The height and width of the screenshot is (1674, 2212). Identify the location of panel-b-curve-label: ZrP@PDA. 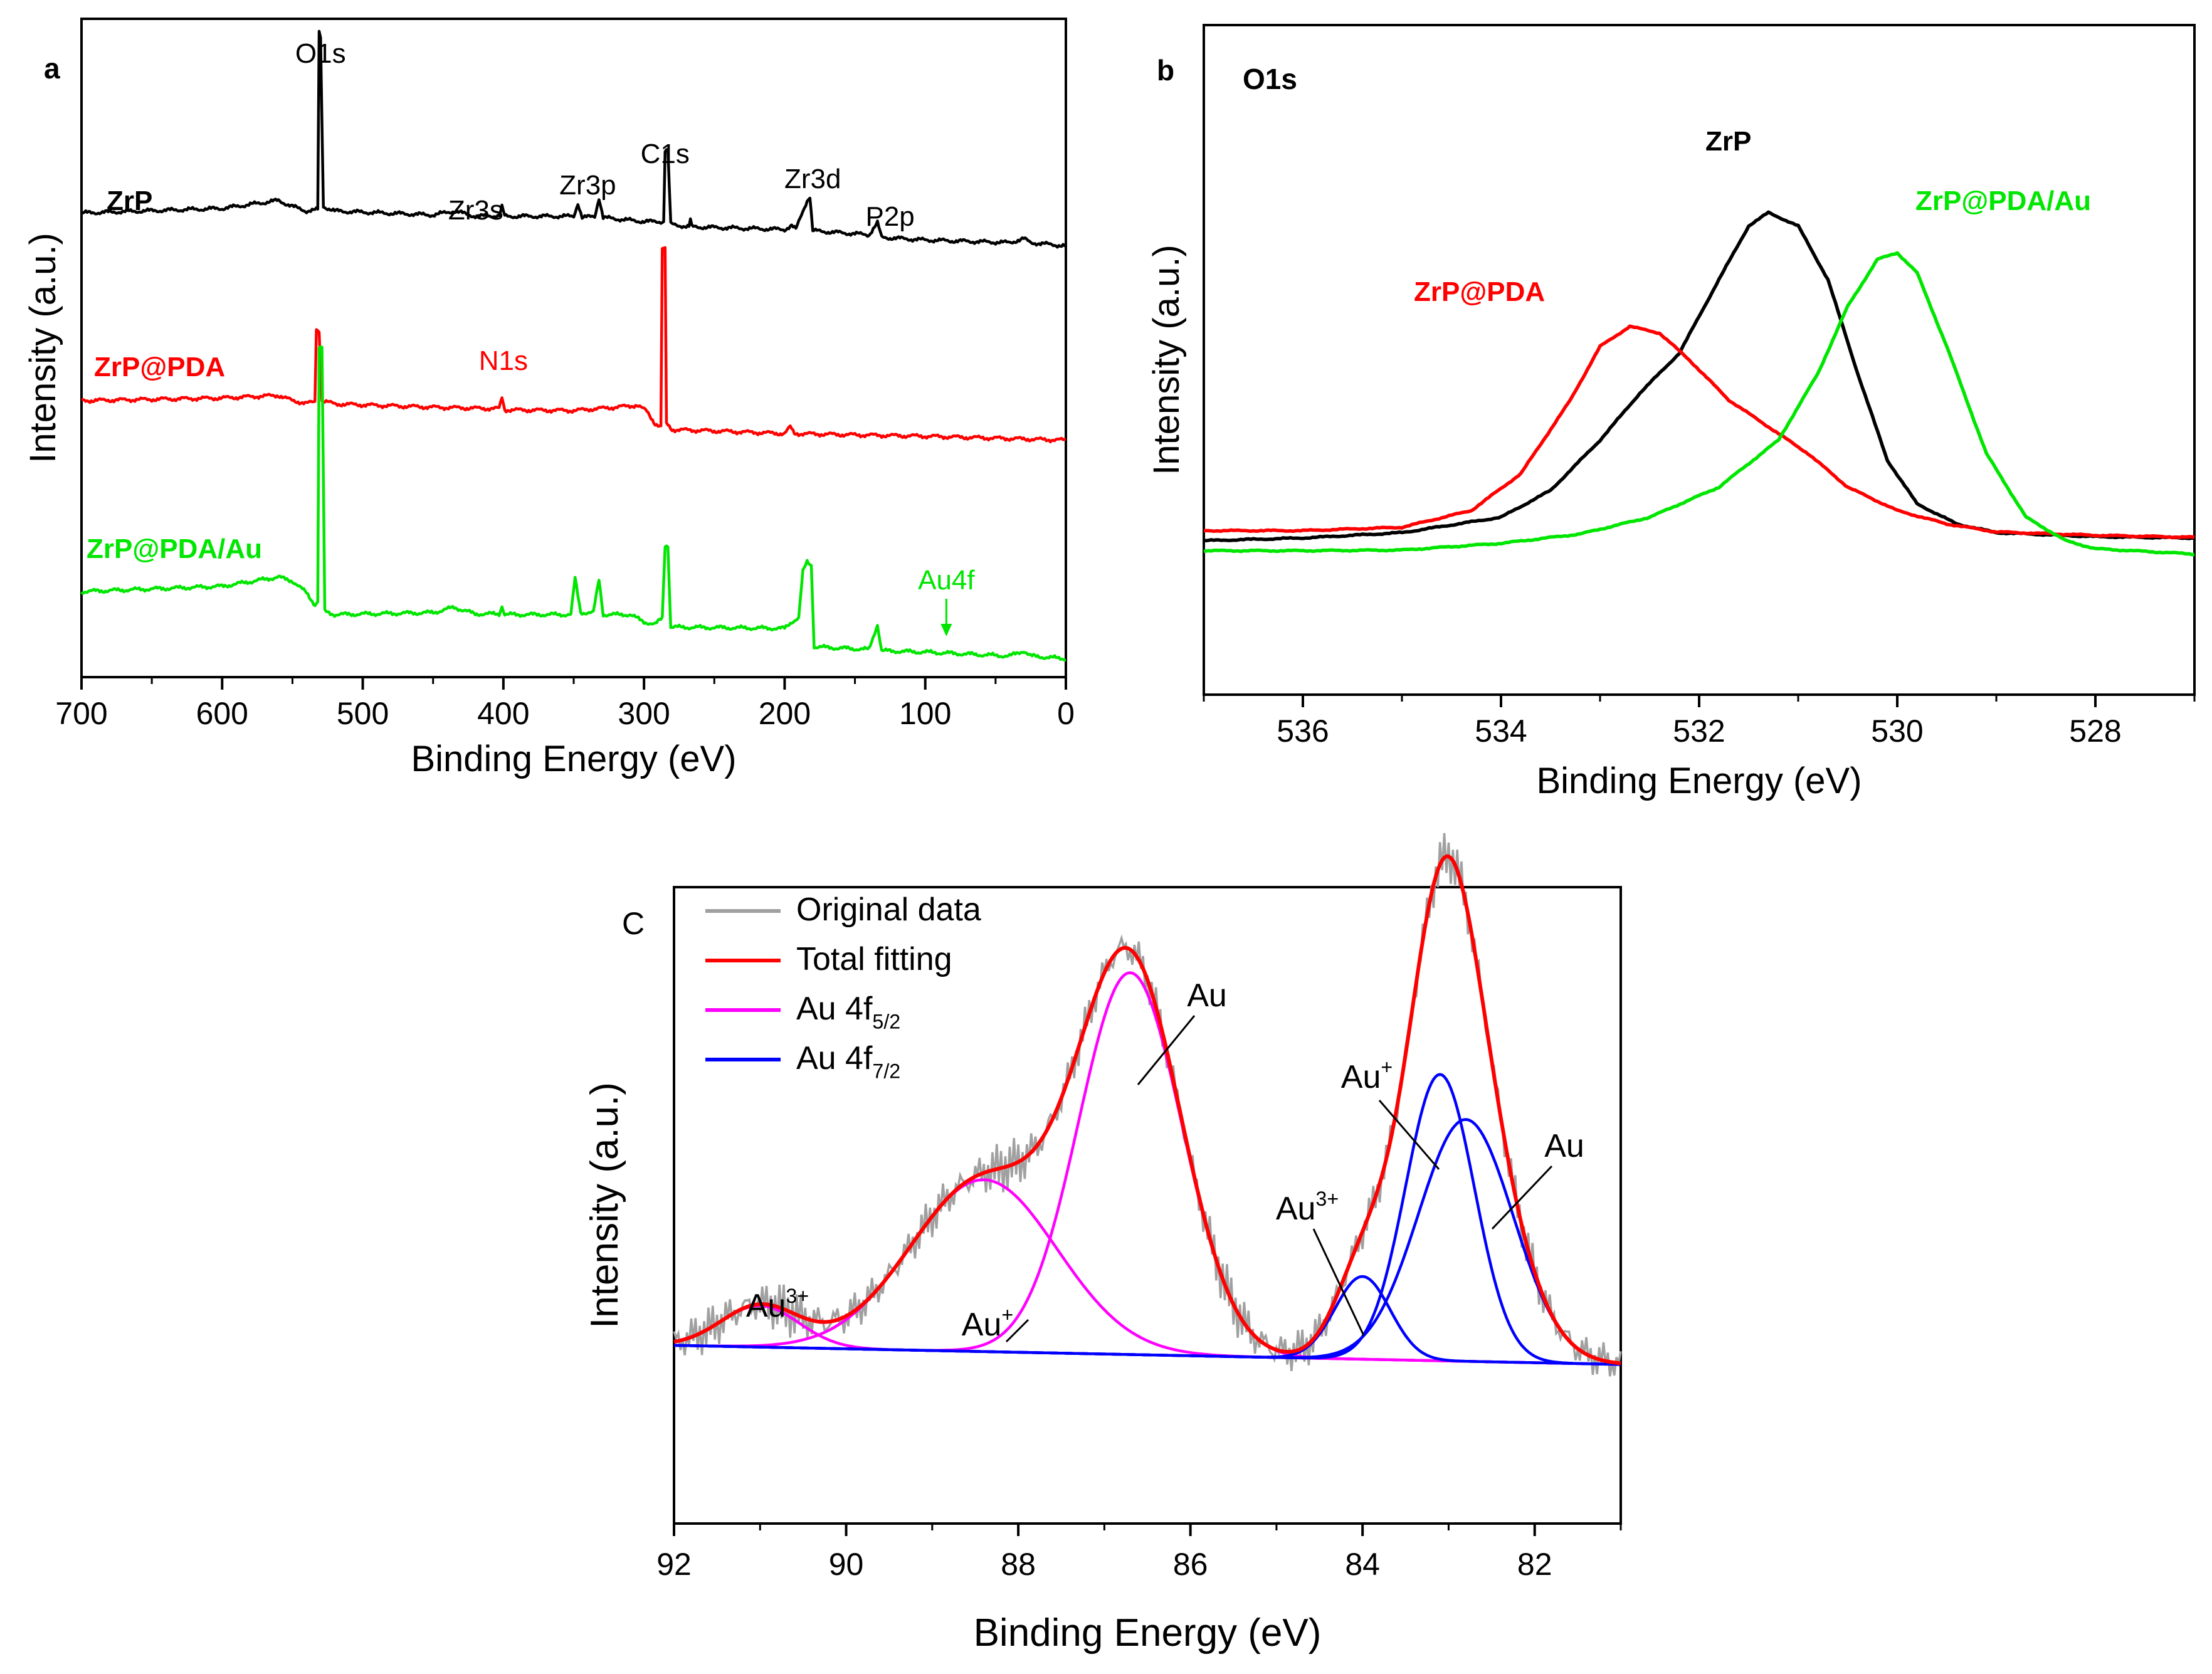
(1479, 291).